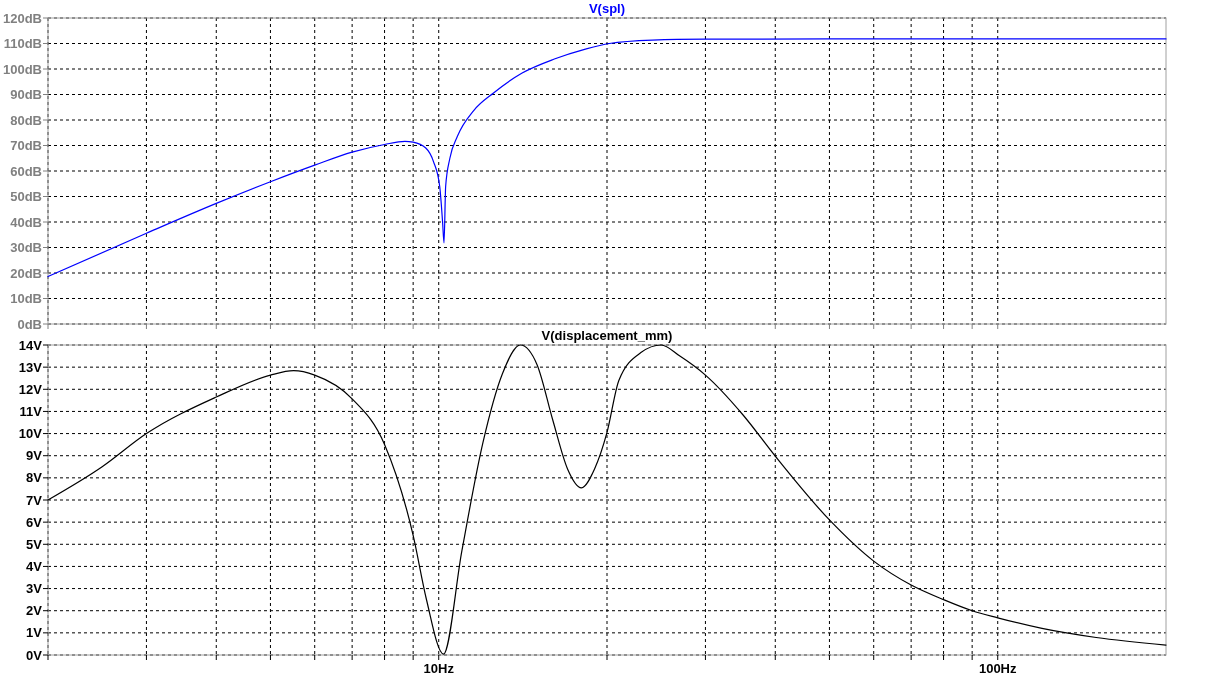 This screenshot has height=681, width=1220. What do you see at coordinates (34, 566) in the screenshot?
I see `y-tick-label: 4V` at bounding box center [34, 566].